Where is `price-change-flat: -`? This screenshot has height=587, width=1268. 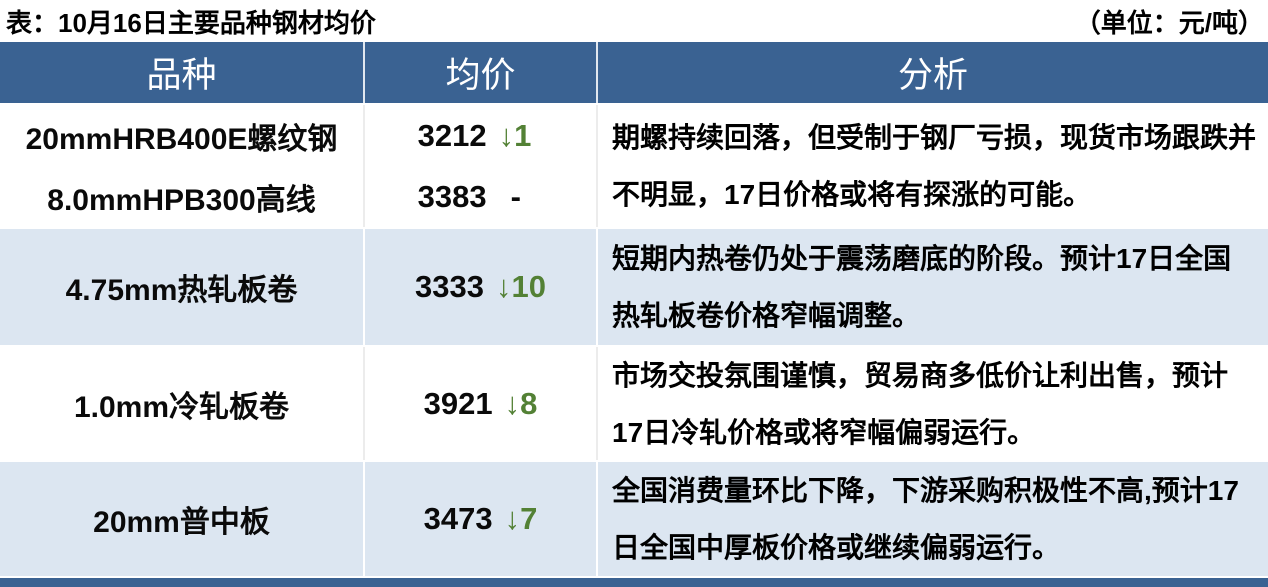
price-change-flat: - is located at coordinates (515, 196).